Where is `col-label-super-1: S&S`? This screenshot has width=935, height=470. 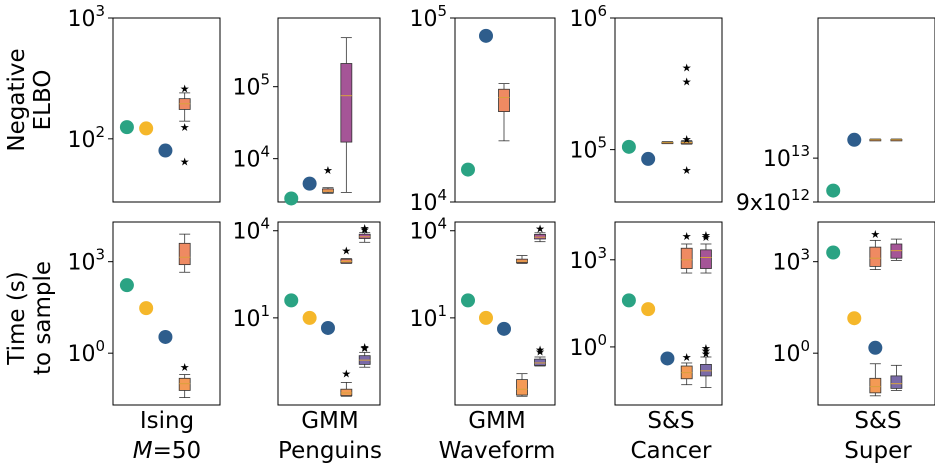
col-label-super-1: S&S is located at coordinates (877, 421).